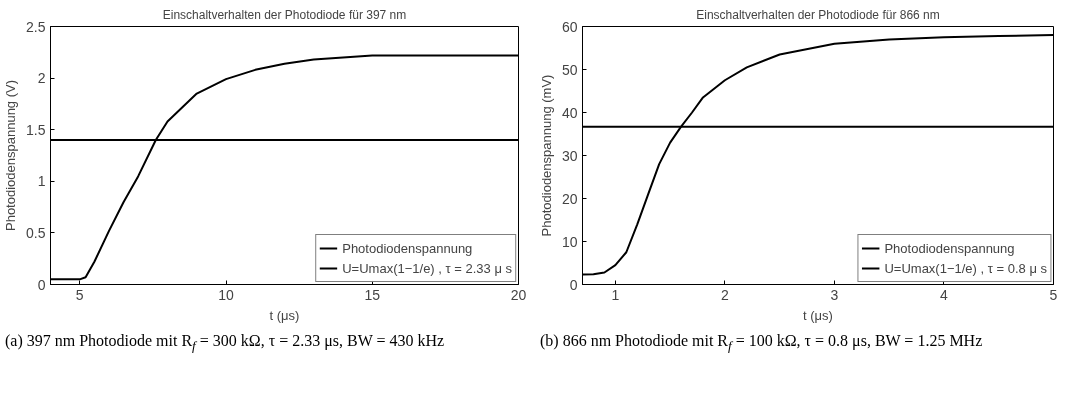  Describe the element at coordinates (36, 26) in the screenshot. I see `y-tick-label: 2.5` at that location.